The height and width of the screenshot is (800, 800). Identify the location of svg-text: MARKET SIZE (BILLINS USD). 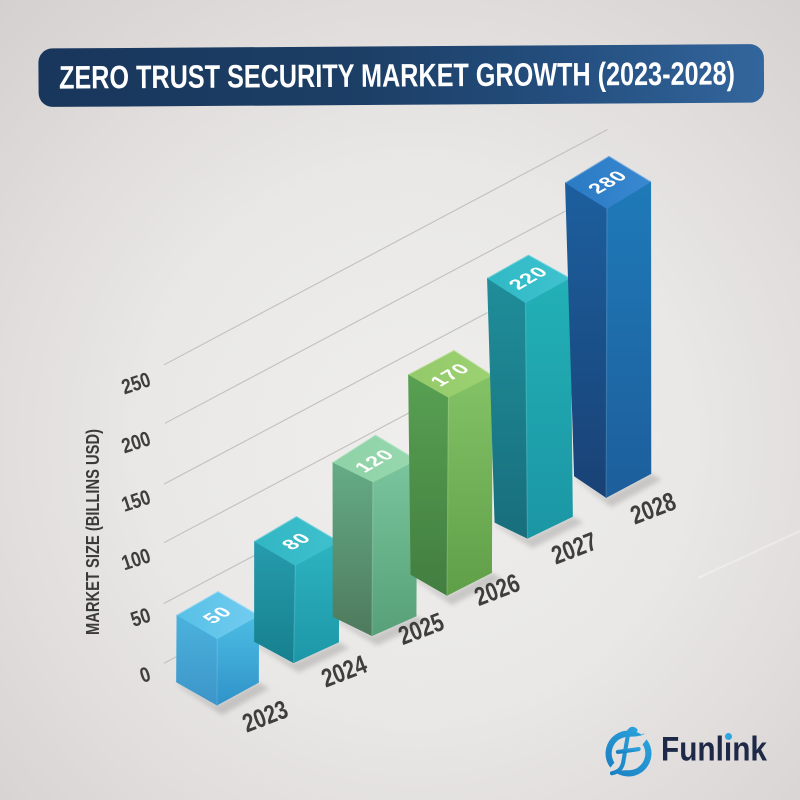
(93, 532).